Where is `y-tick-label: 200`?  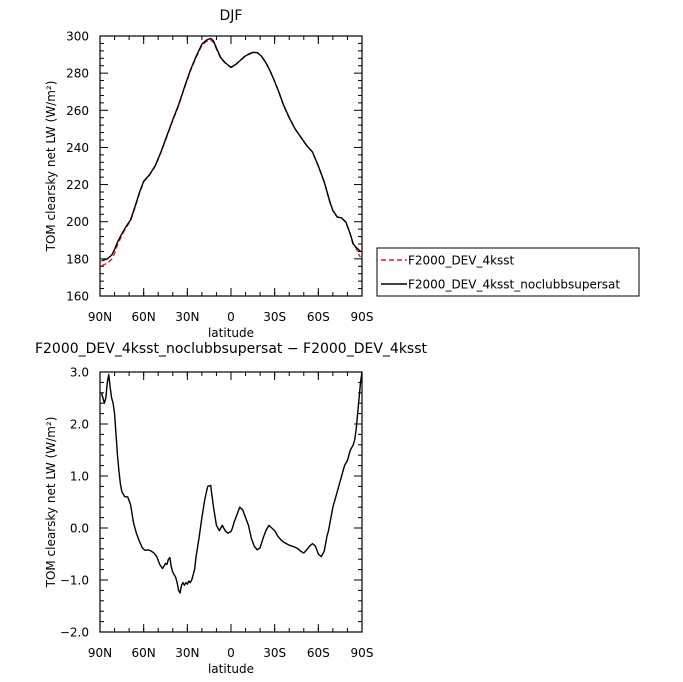
y-tick-label: 200 is located at coordinates (77, 222).